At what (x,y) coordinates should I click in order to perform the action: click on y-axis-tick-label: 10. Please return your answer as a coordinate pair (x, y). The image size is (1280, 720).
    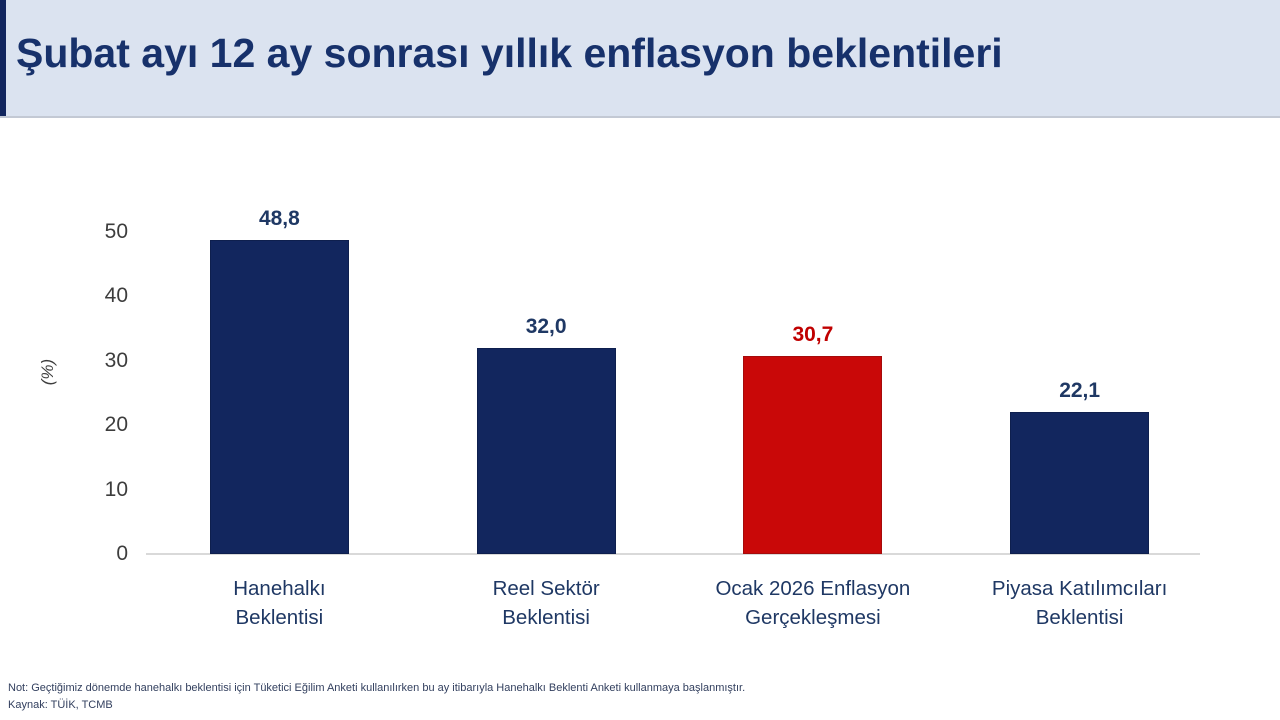
    Looking at the image, I should click on (116, 489).